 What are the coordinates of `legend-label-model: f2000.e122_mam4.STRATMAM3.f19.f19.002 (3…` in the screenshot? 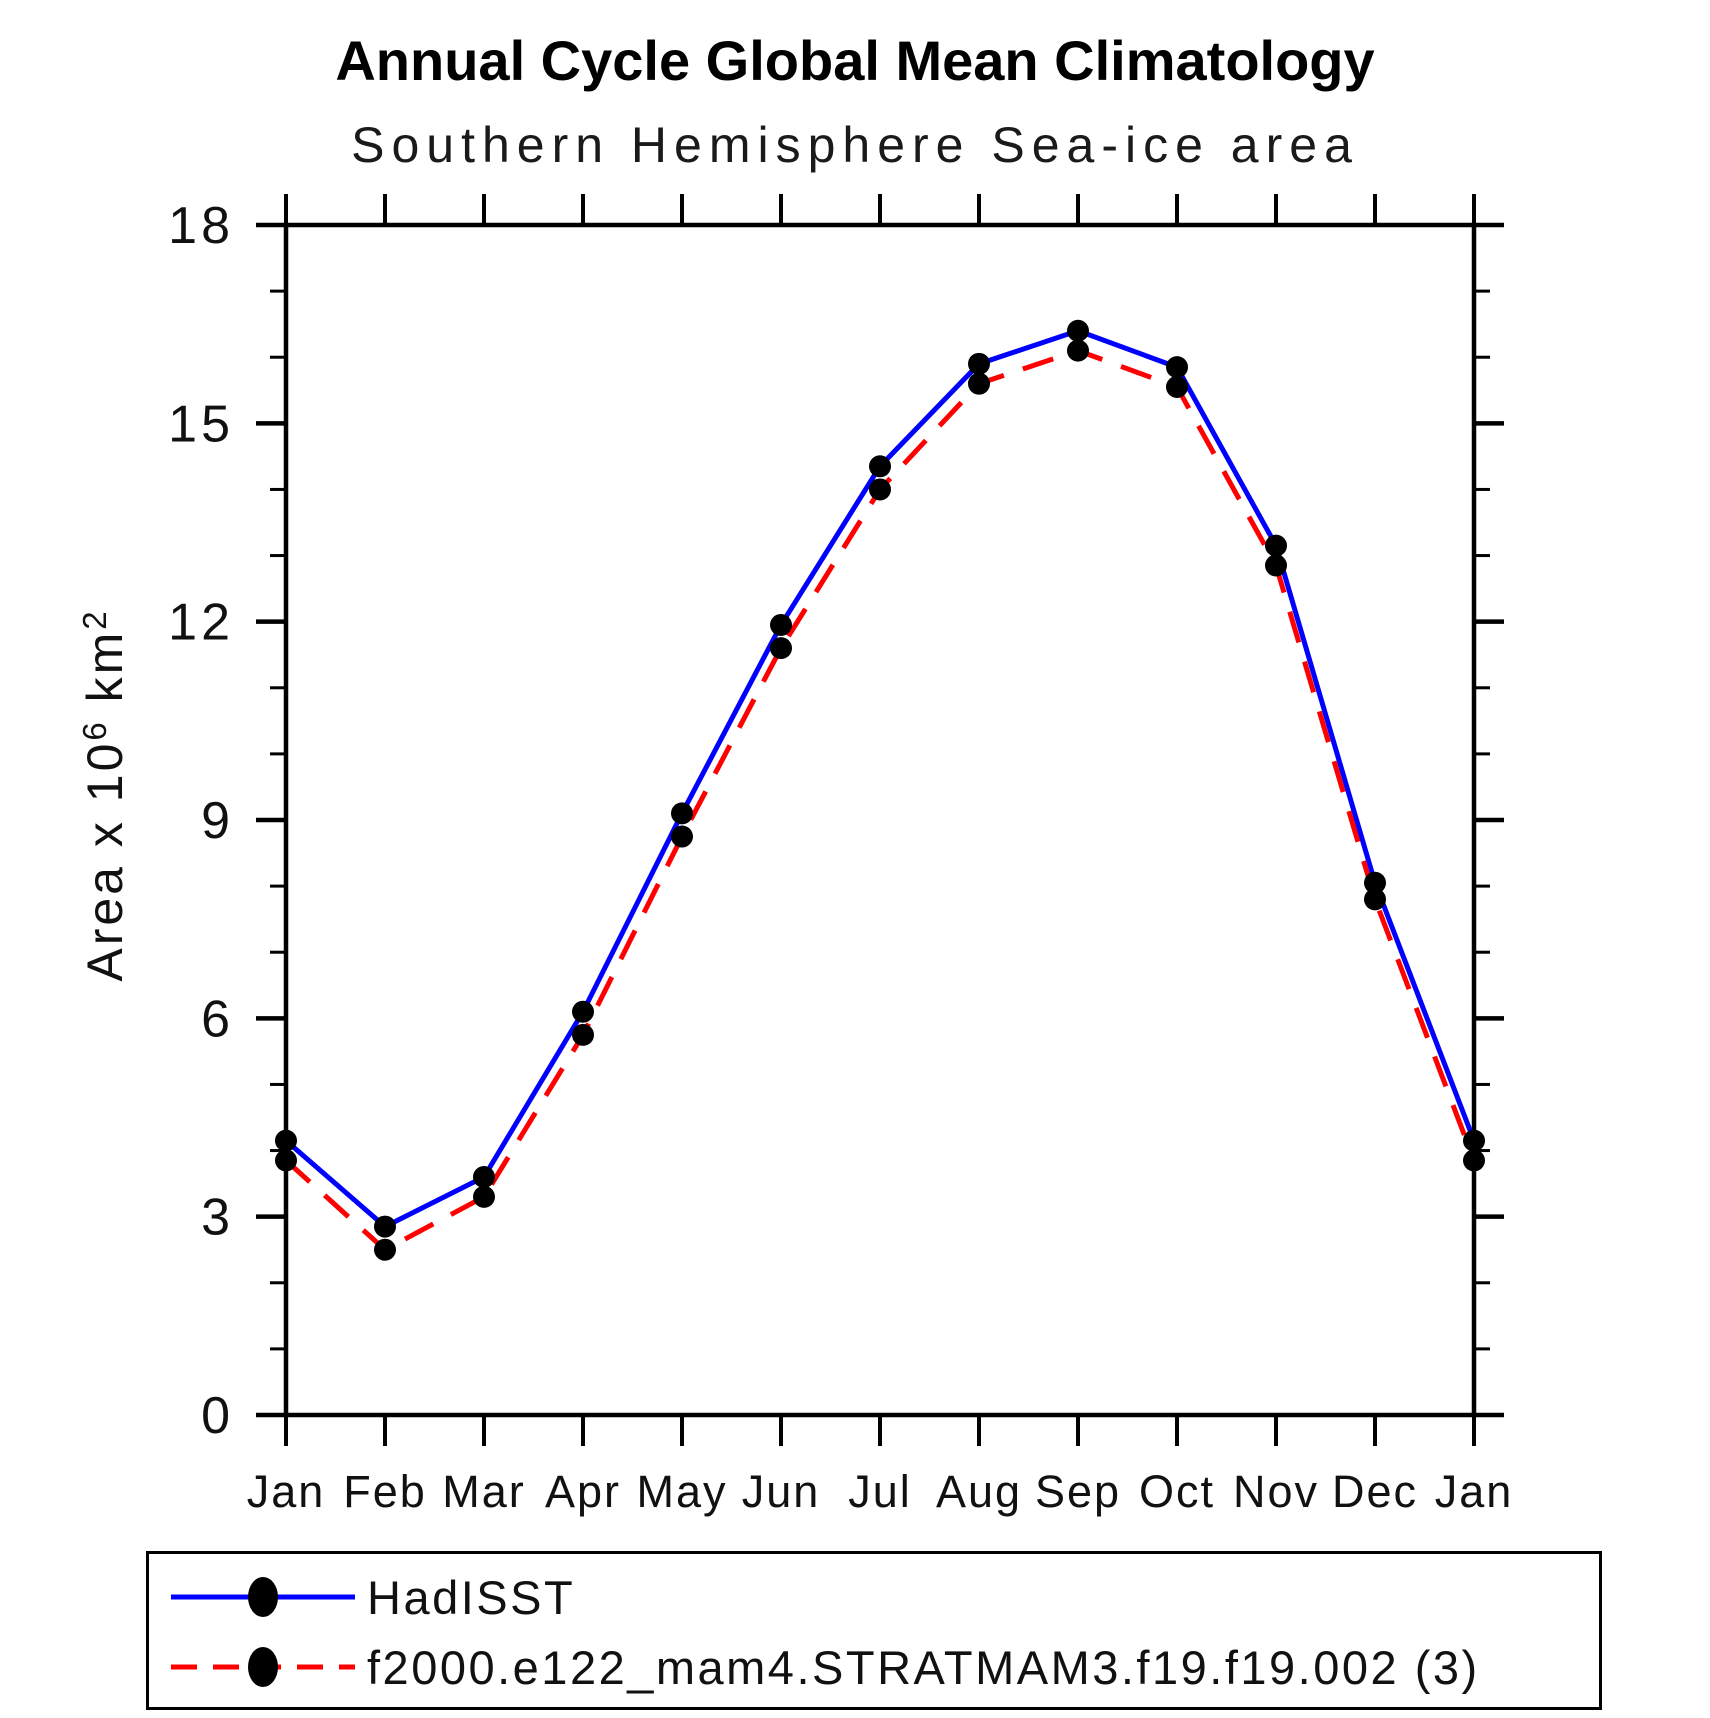 It's located at (923, 1667).